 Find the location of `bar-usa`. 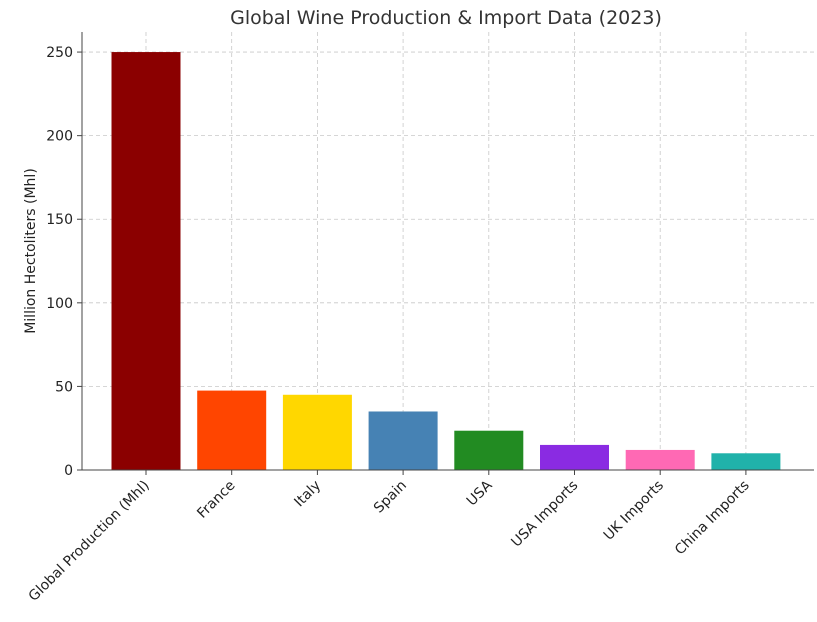

bar-usa is located at coordinates (489, 450).